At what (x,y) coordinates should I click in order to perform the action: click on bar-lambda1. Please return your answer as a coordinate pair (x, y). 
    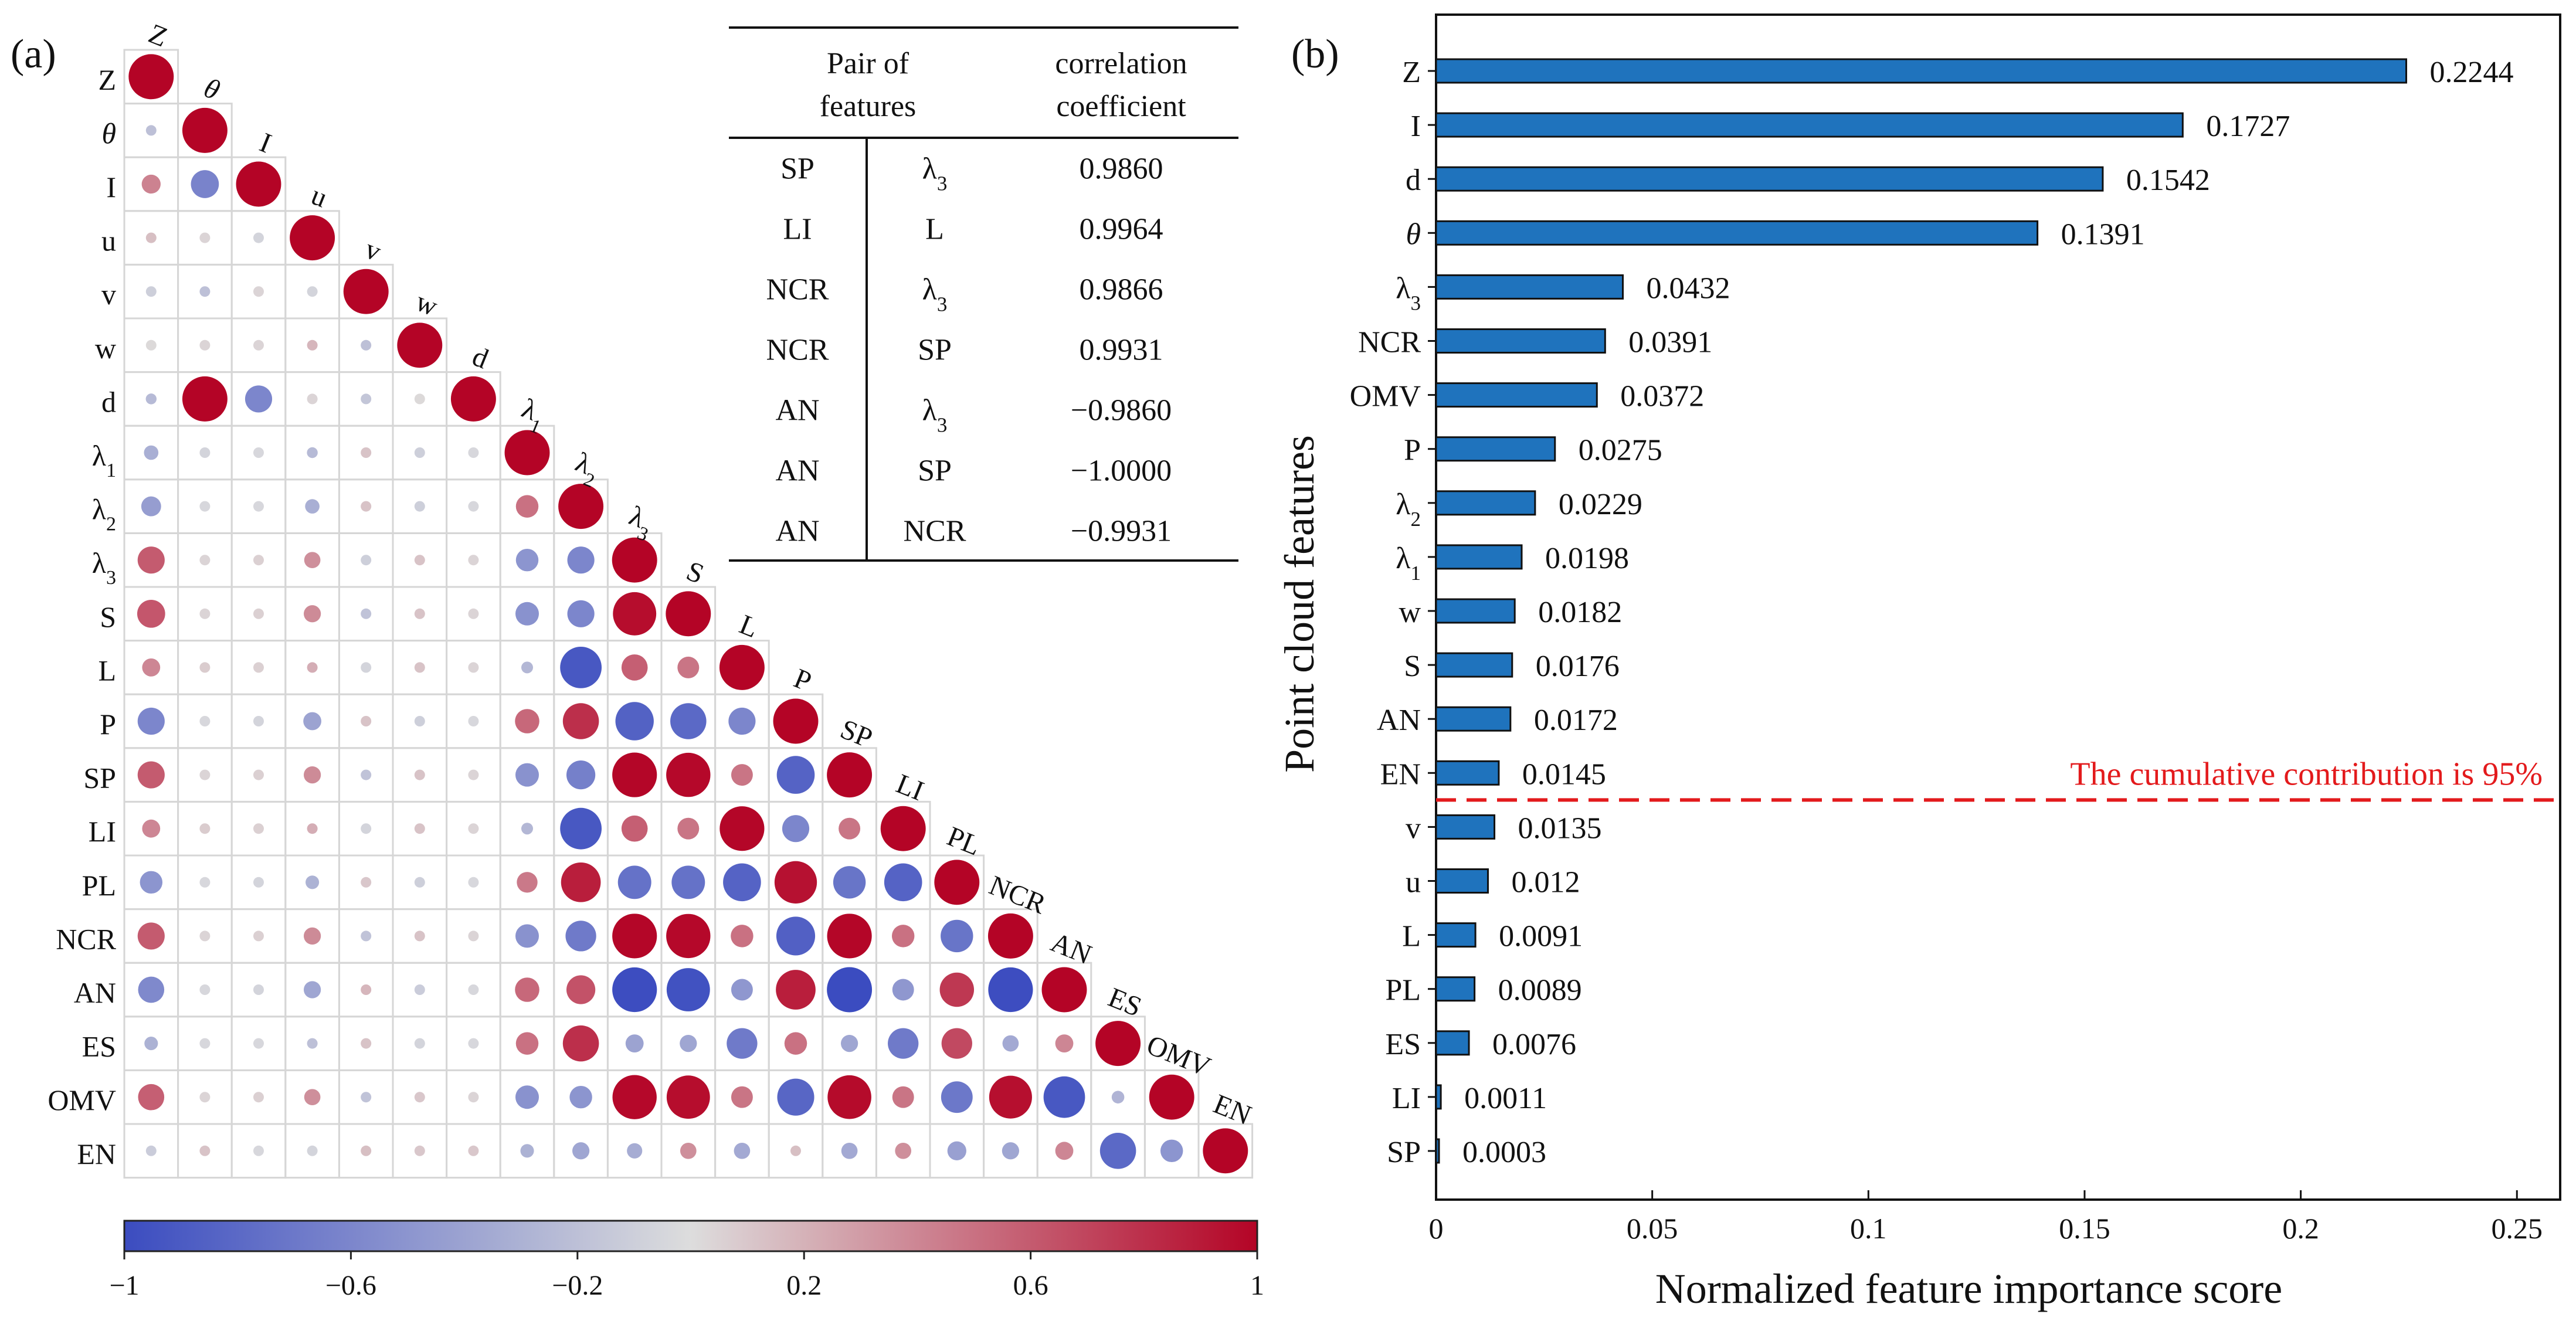
    Looking at the image, I should click on (1479, 557).